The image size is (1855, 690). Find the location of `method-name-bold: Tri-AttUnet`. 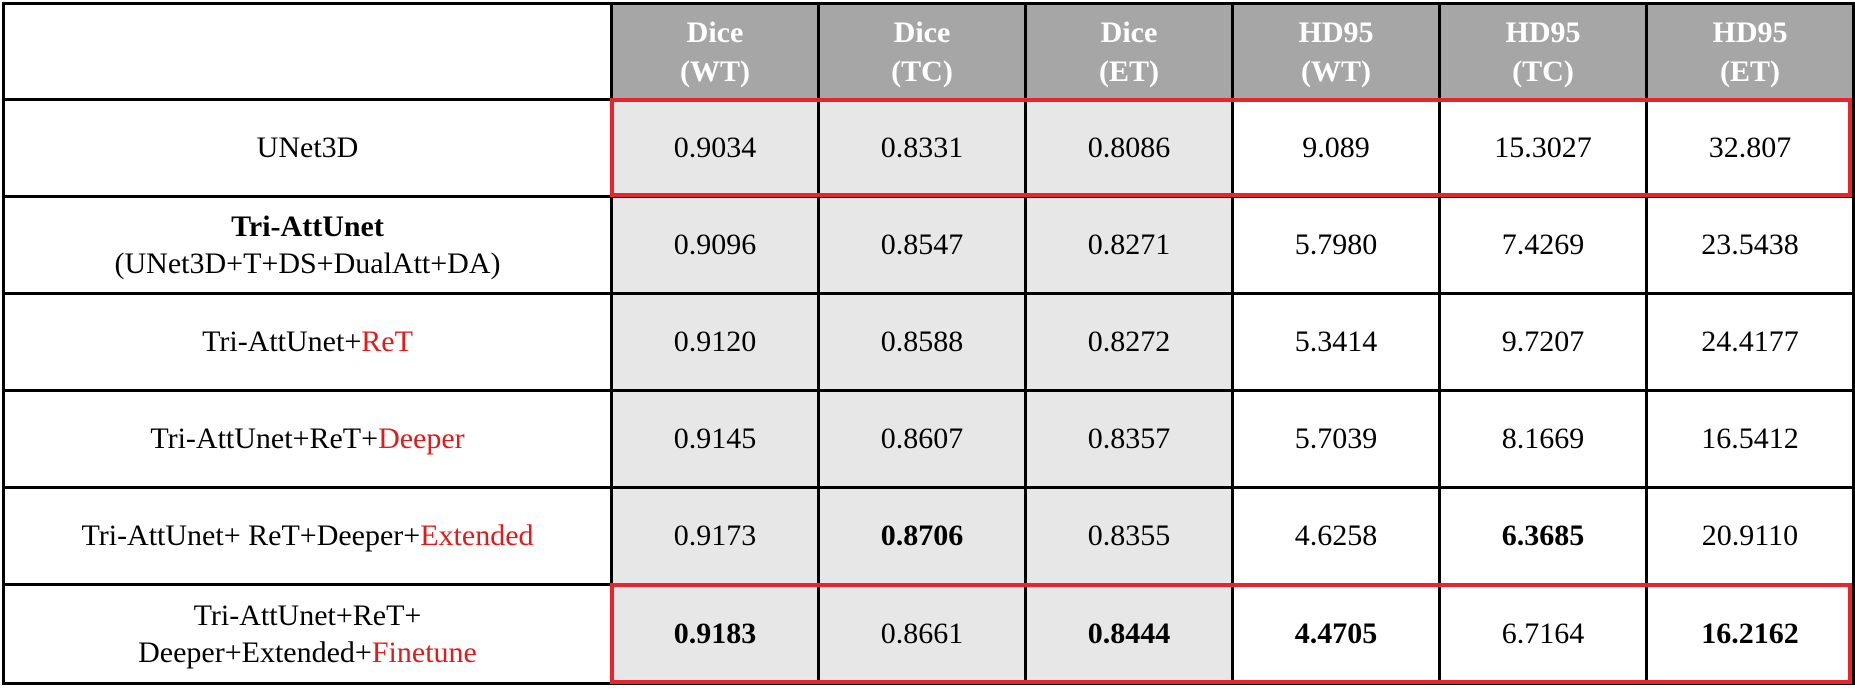

method-name-bold: Tri-AttUnet is located at coordinates (307, 226).